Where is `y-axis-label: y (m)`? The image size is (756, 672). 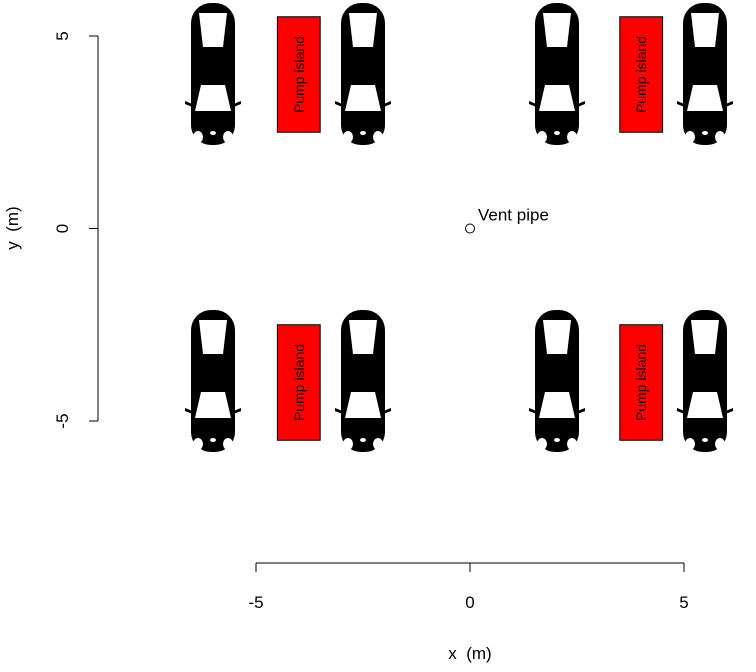 y-axis-label: y (m) is located at coordinates (12, 227).